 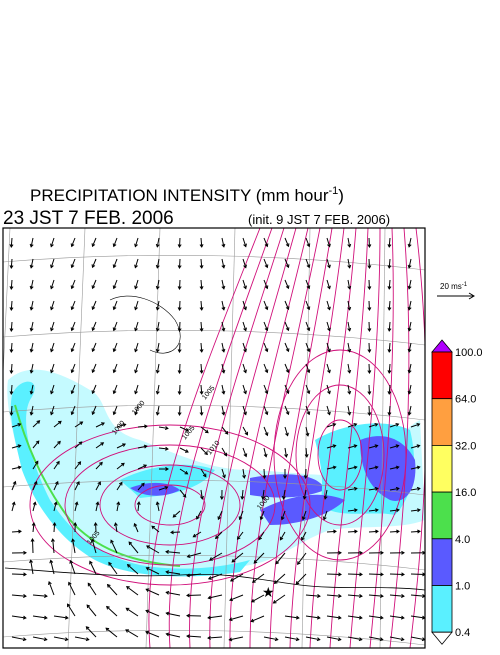 What do you see at coordinates (442, 638) in the screenshot?
I see `colorbar-under` at bounding box center [442, 638].